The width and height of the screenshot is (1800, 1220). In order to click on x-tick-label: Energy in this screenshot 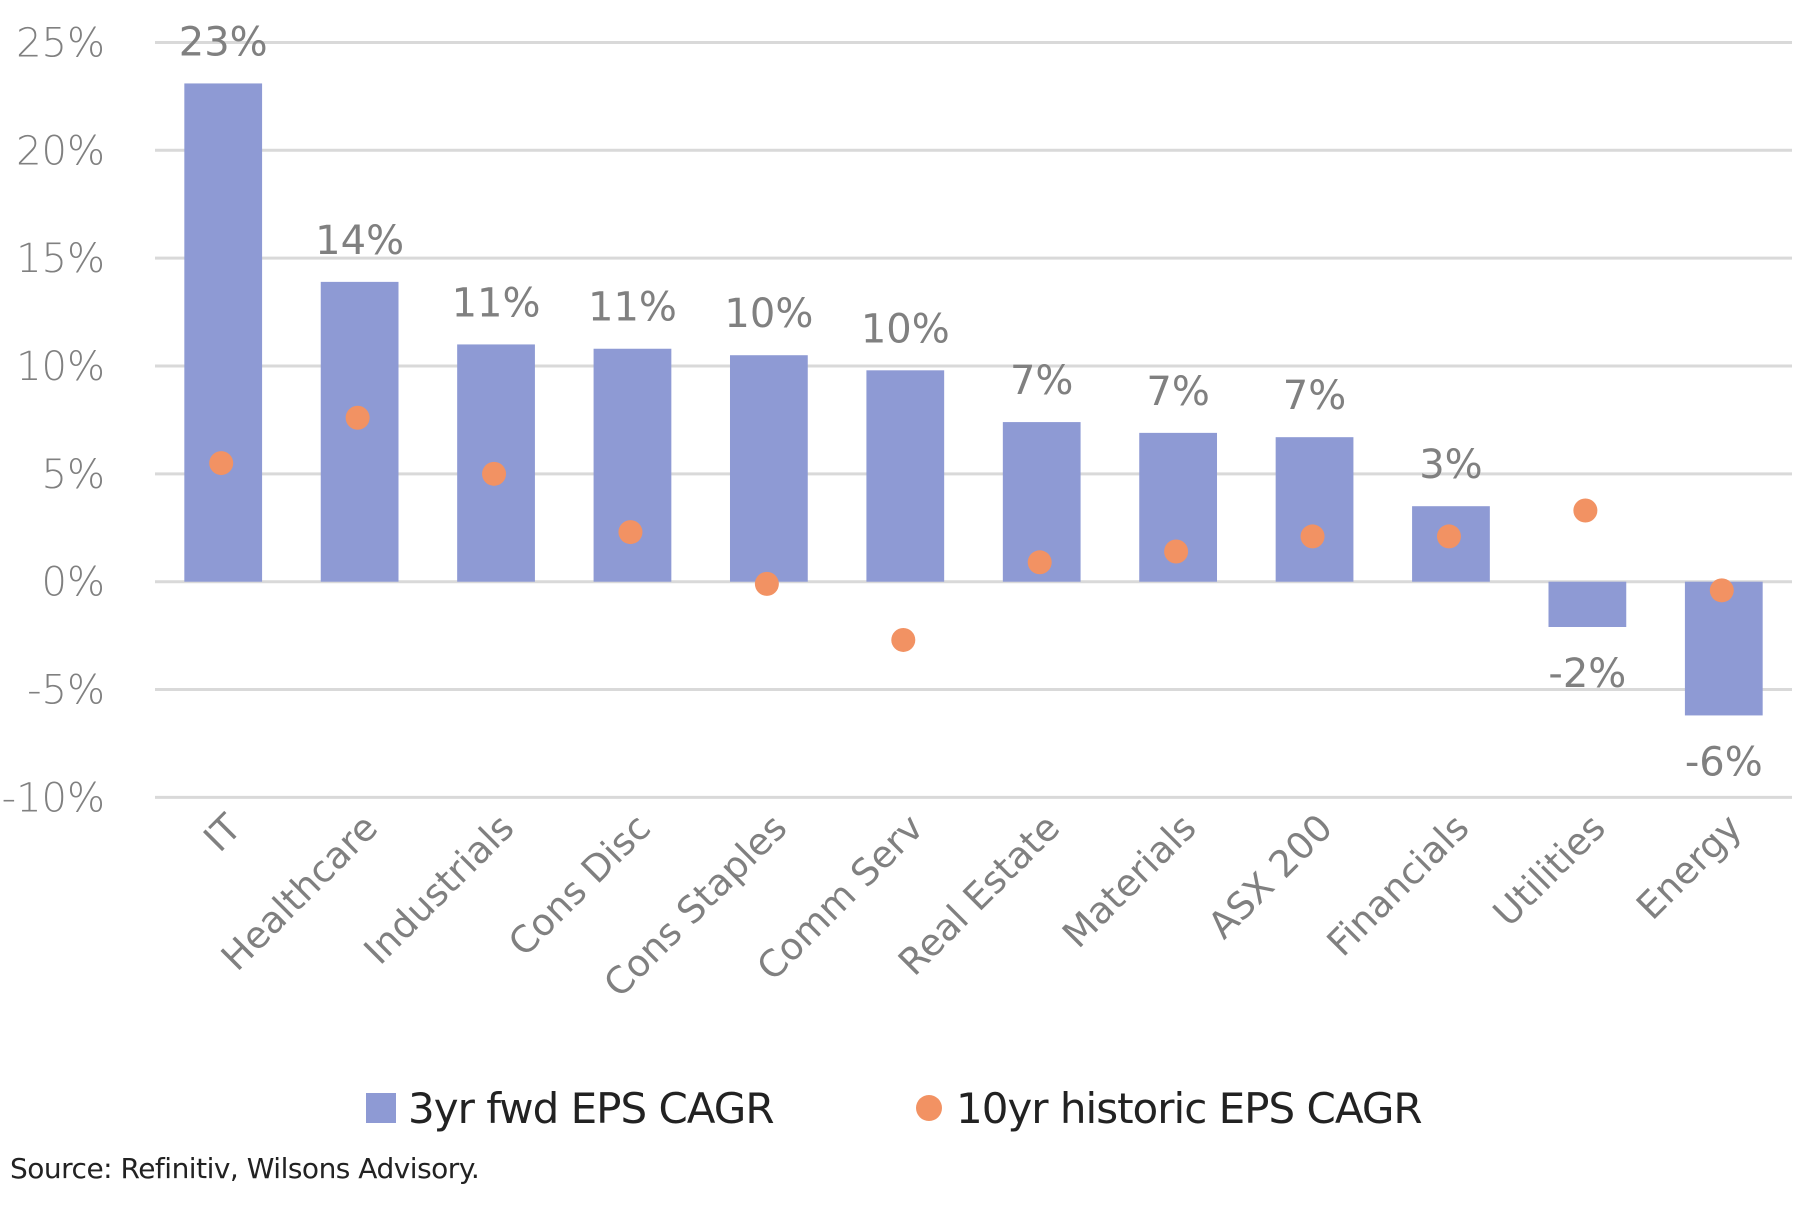, I will do `click(1689, 867)`.